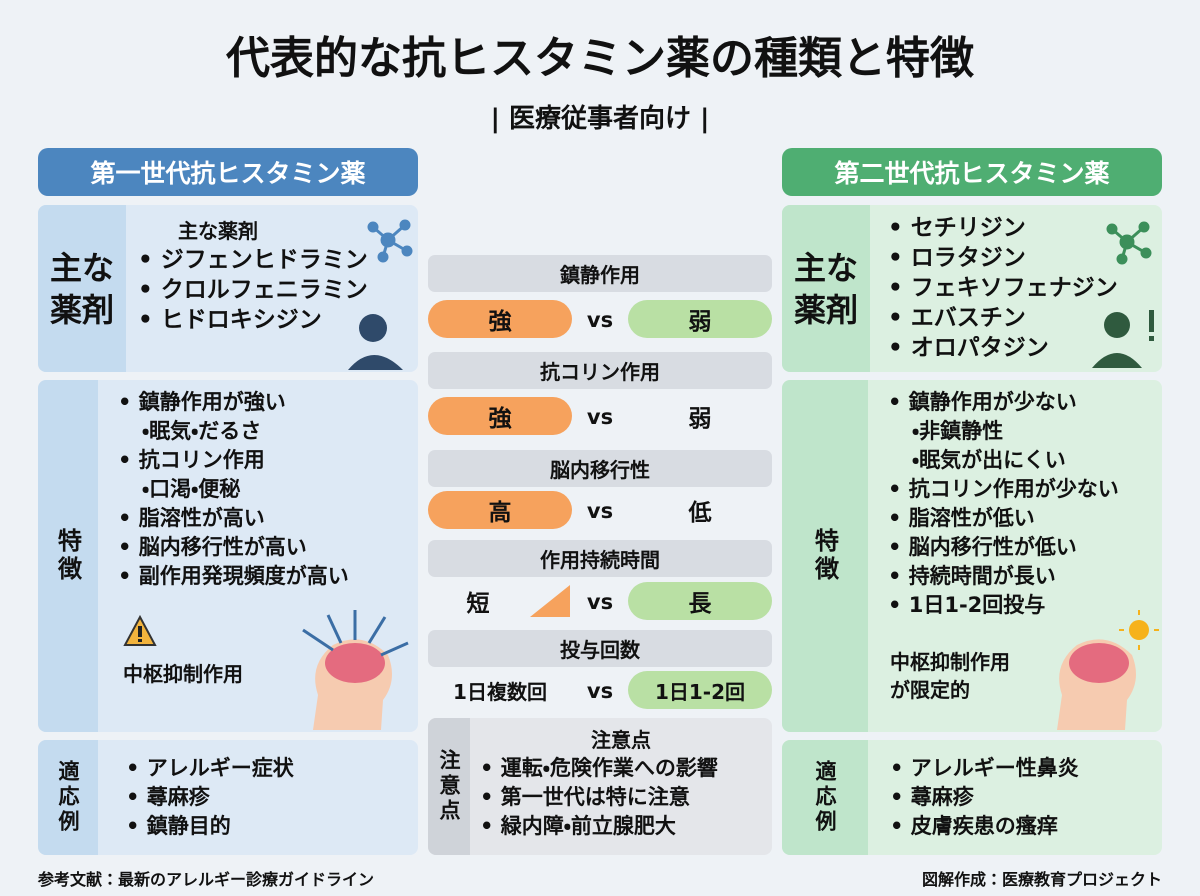 The width and height of the screenshot is (1200, 896). Describe the element at coordinates (700, 513) in the screenshot. I see `right-value: 低` at that location.